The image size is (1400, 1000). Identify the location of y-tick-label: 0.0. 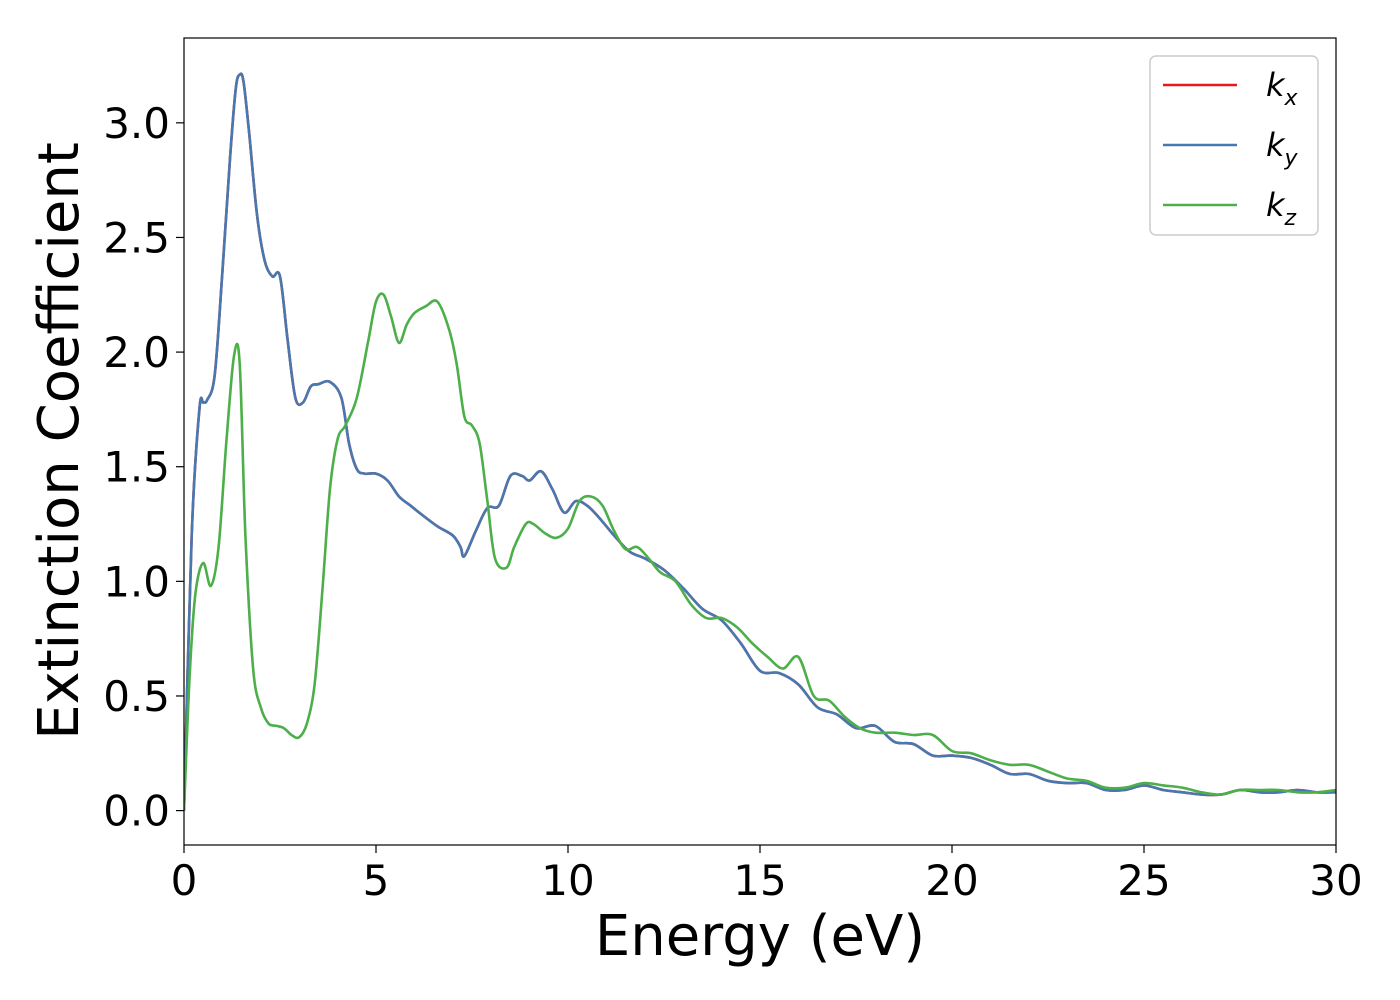
(136, 811).